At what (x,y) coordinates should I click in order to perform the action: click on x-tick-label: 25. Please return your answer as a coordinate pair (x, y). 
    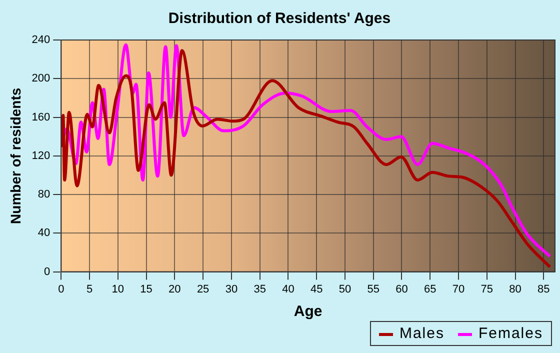
    Looking at the image, I should click on (203, 289).